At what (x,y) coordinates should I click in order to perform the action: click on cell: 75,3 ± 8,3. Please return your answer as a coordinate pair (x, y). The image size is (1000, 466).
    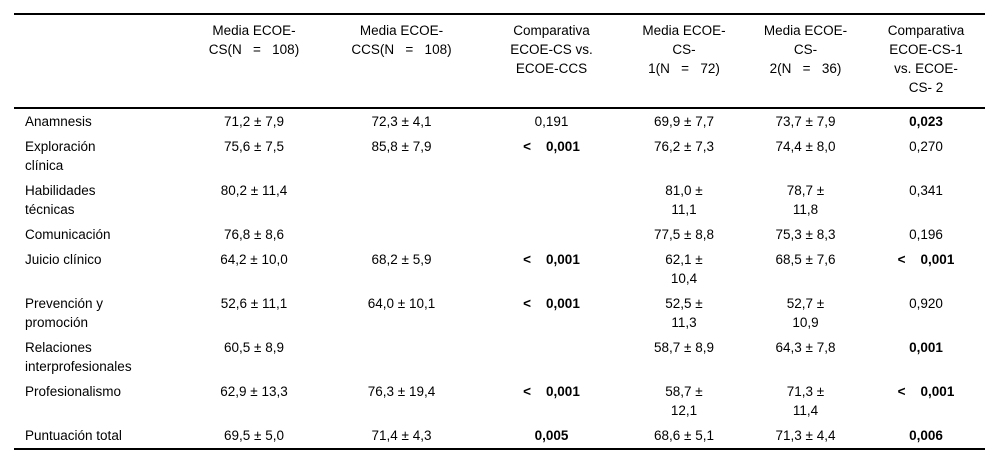
    Looking at the image, I should click on (805, 234).